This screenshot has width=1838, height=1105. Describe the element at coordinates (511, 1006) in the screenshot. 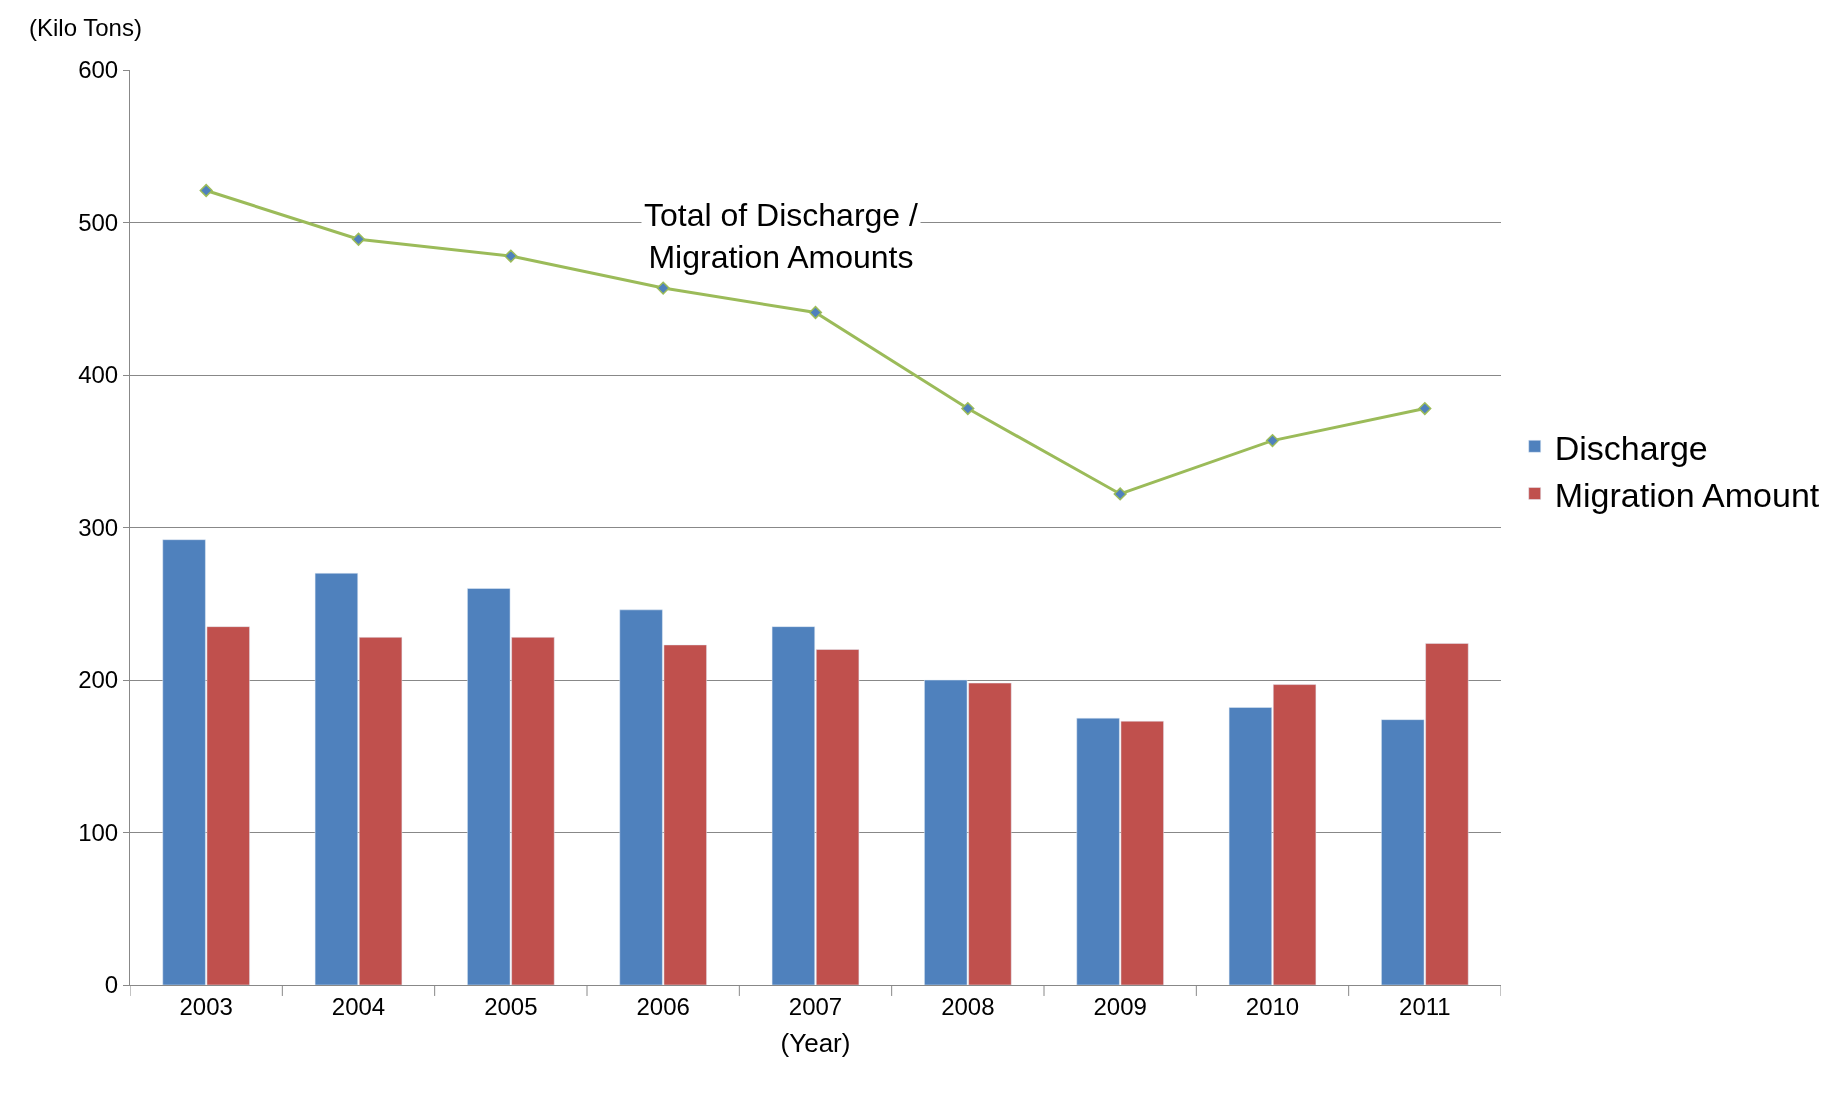

I see `x-tick-label: 2005` at that location.